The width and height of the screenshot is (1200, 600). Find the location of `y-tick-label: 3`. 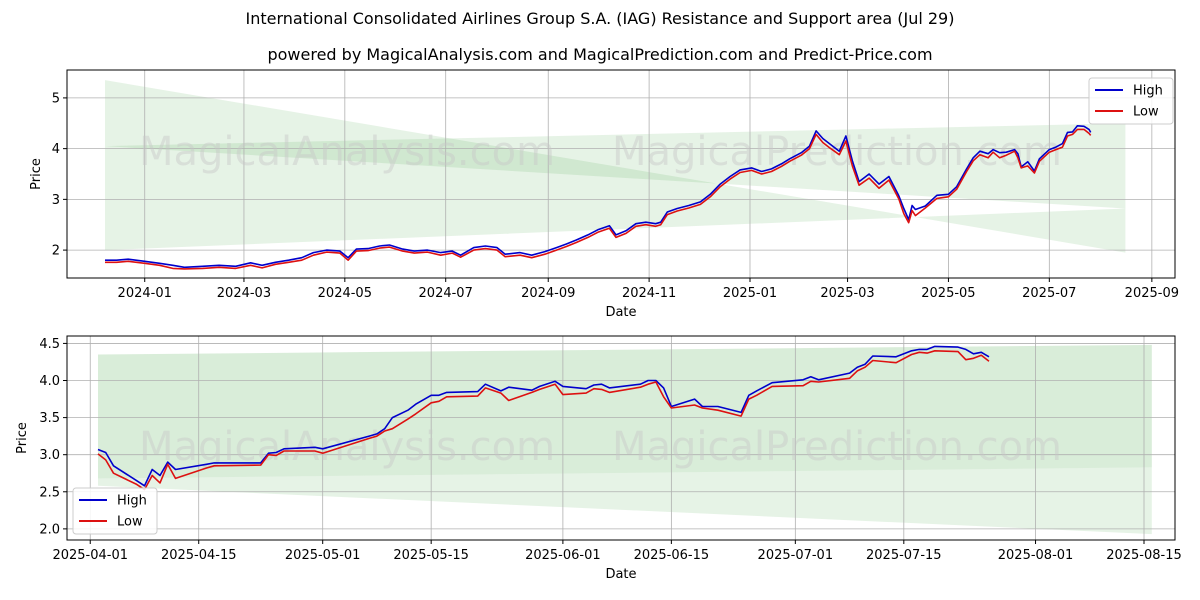

y-tick-label: 3 is located at coordinates (56, 200).